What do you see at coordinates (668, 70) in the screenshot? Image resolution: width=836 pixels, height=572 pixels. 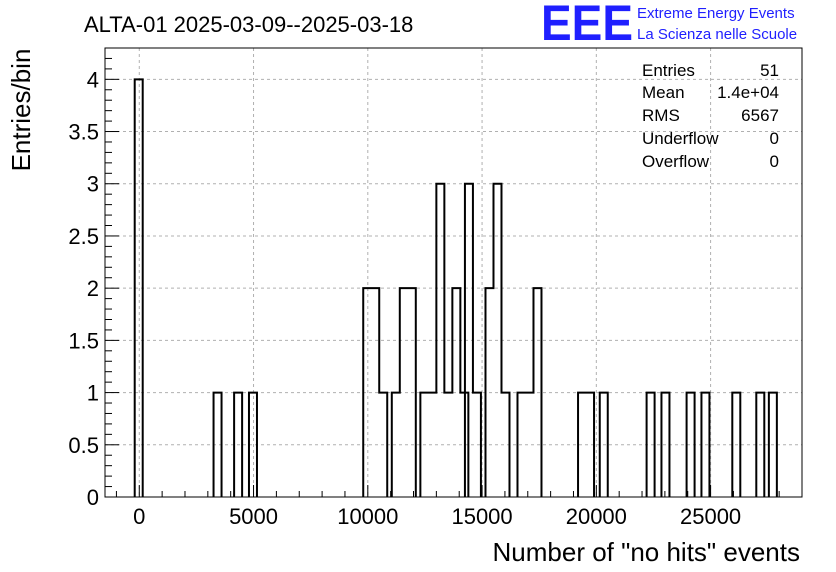 I see `stat-entries-label: Entries` at bounding box center [668, 70].